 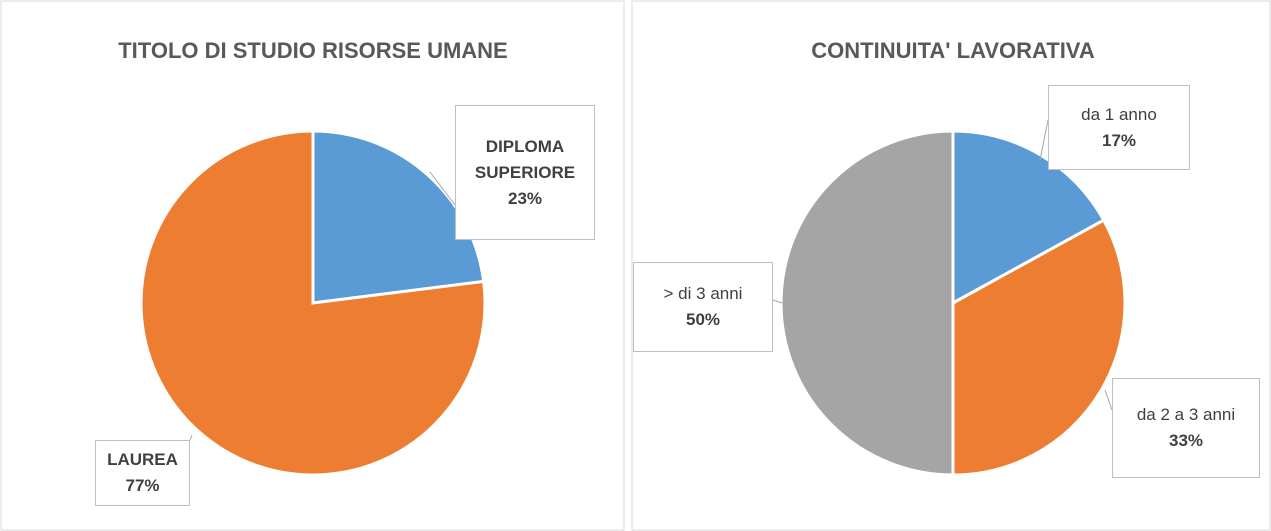 I want to click on category-label: DIPLOMA SUPERIORE, so click(x=525, y=159).